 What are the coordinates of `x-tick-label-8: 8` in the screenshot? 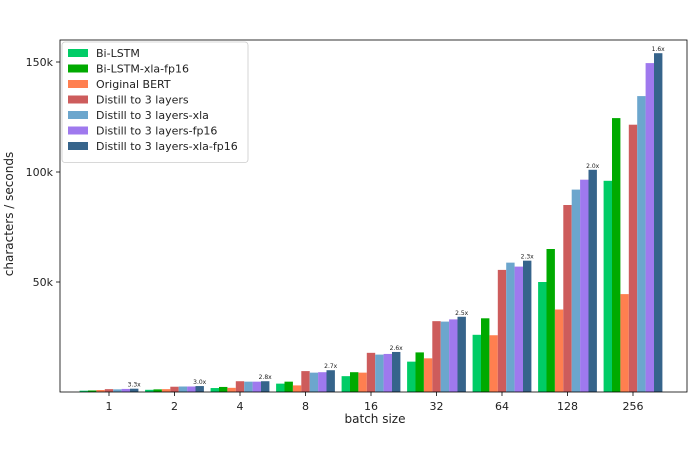 It's located at (305, 406).